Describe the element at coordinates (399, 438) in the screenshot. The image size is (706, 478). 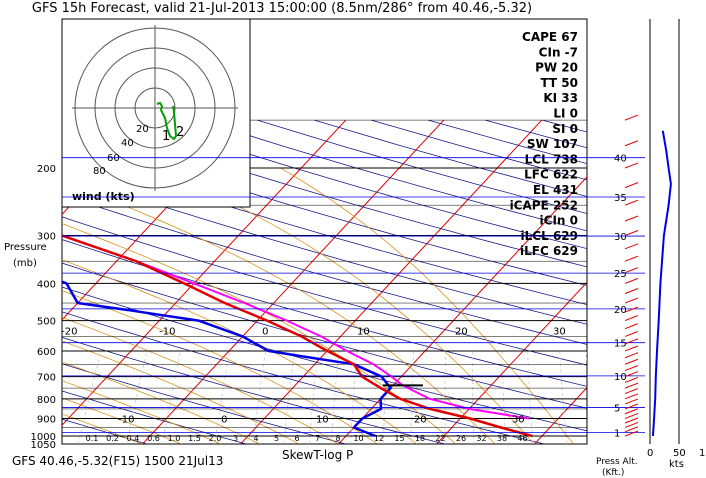
I see `mixing-ratio-tick-label: 15` at that location.